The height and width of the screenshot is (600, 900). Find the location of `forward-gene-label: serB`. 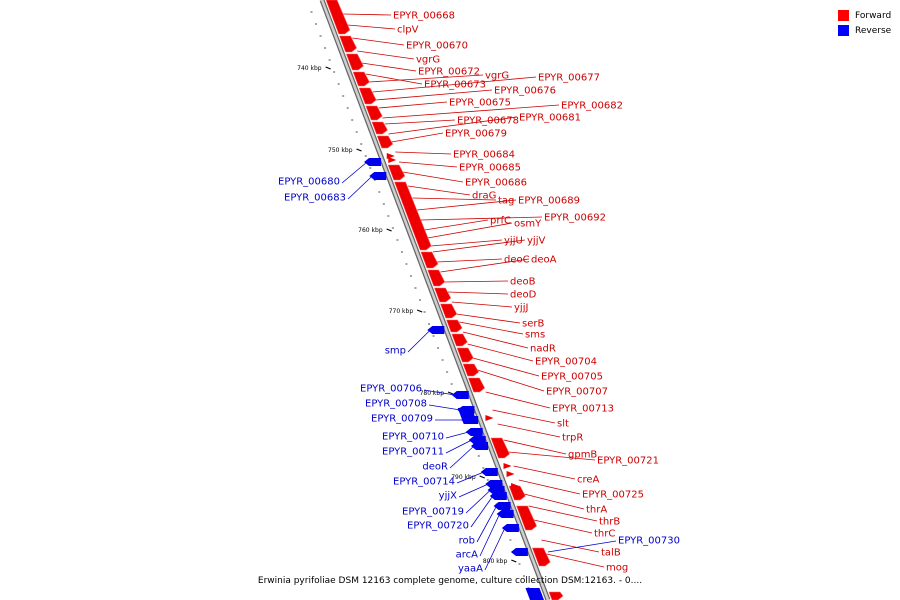

forward-gene-label: serB is located at coordinates (533, 323).